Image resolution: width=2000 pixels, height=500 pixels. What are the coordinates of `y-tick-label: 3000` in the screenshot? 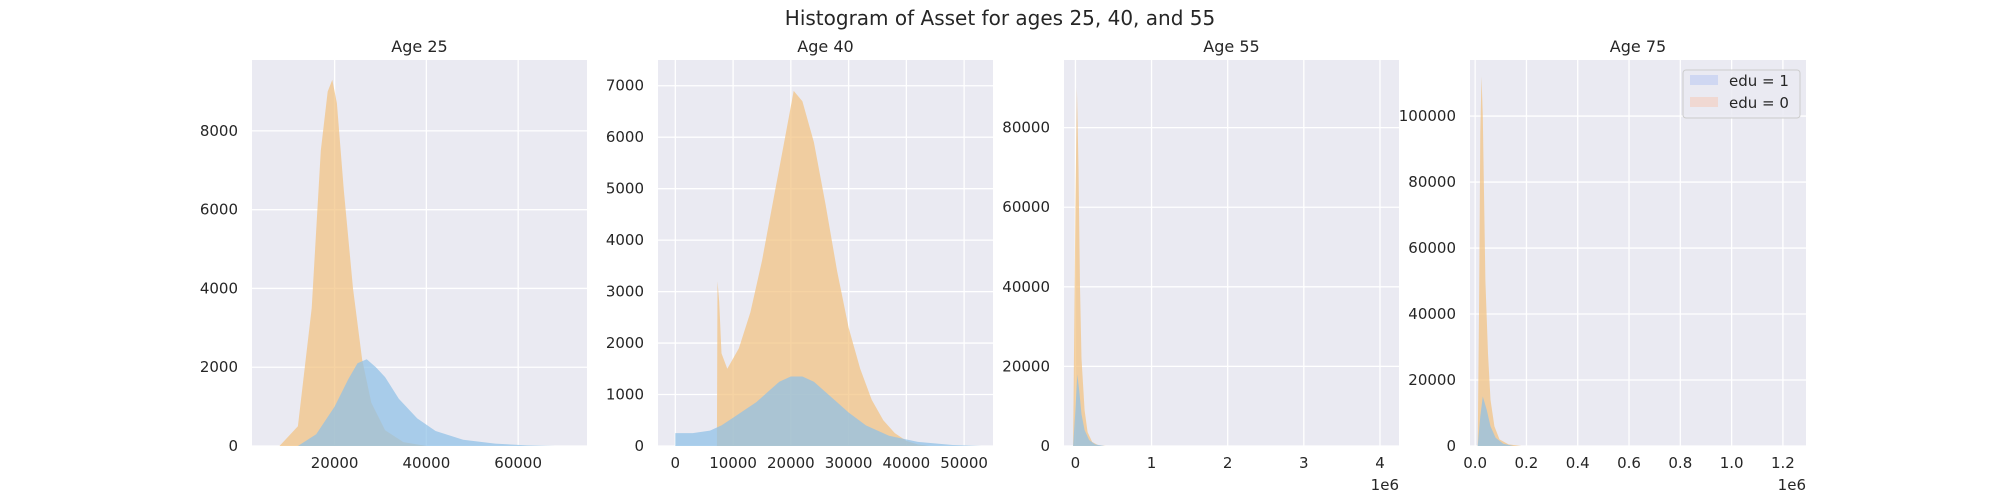 It's located at (625, 292).